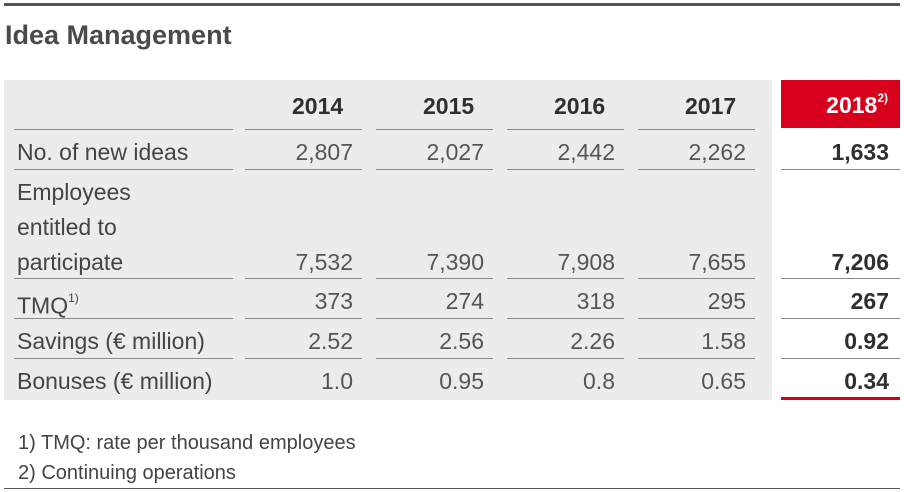 The width and height of the screenshot is (904, 492). What do you see at coordinates (723, 341) in the screenshot?
I see `table-cell: 1.58` at bounding box center [723, 341].